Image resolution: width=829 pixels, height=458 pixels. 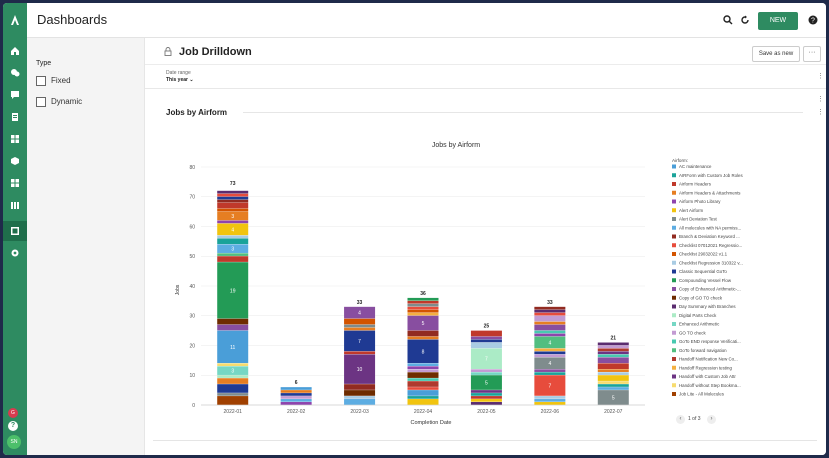 What do you see at coordinates (711, 175) in the screenshot?
I see `legend-item: AIRForm with Custom Job Roles` at bounding box center [711, 175].